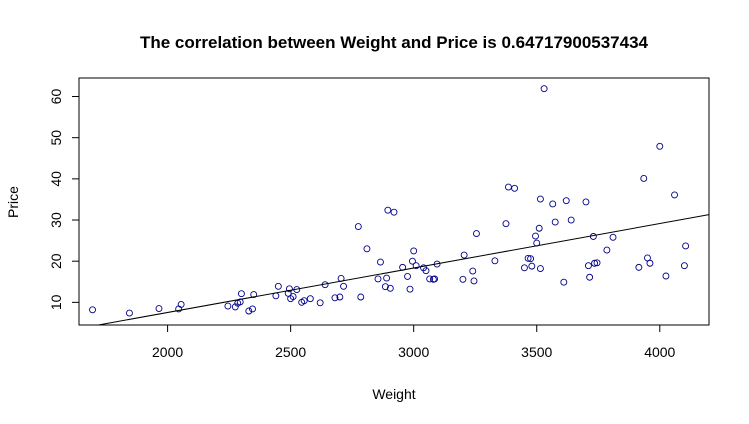 The width and height of the screenshot is (749, 424). Describe the element at coordinates (290, 352) in the screenshot. I see `x-tick-label: 2500` at that location.